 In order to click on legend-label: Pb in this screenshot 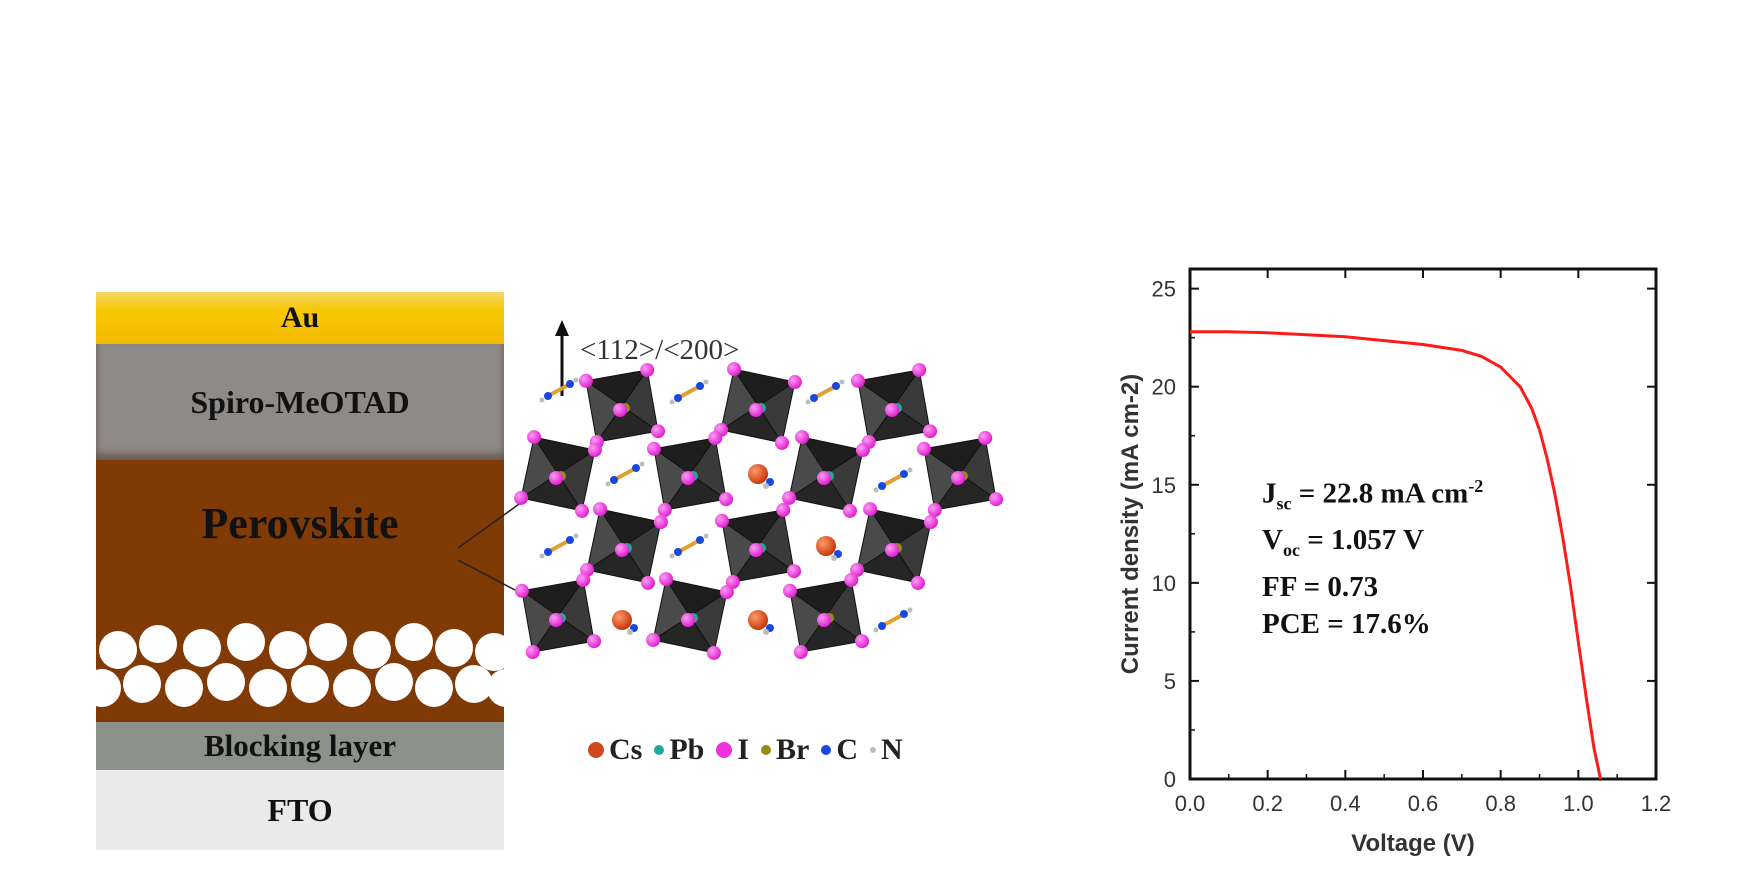, I will do `click(687, 749)`.